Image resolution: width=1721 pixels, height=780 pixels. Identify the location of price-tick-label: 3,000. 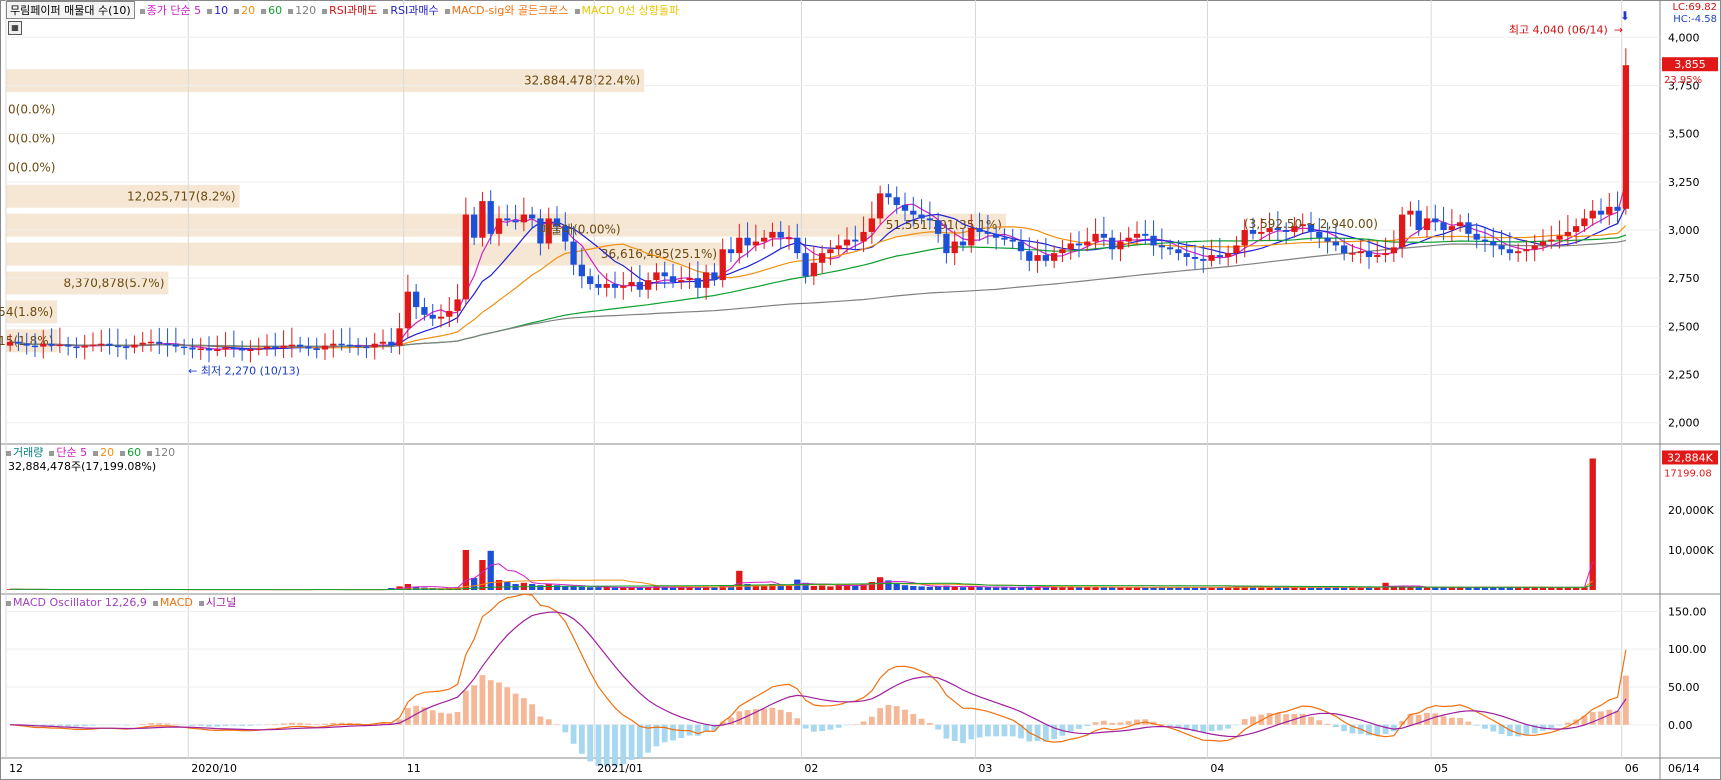
(1684, 230).